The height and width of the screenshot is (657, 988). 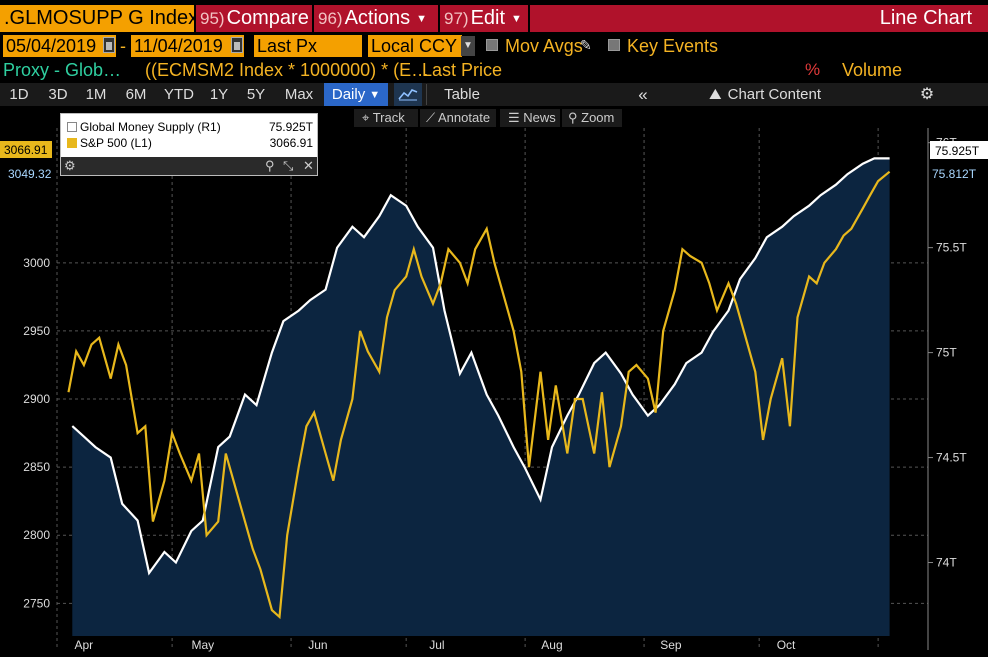 I want to click on chart-content-button: ⛰ Chart Content, so click(x=765, y=94).